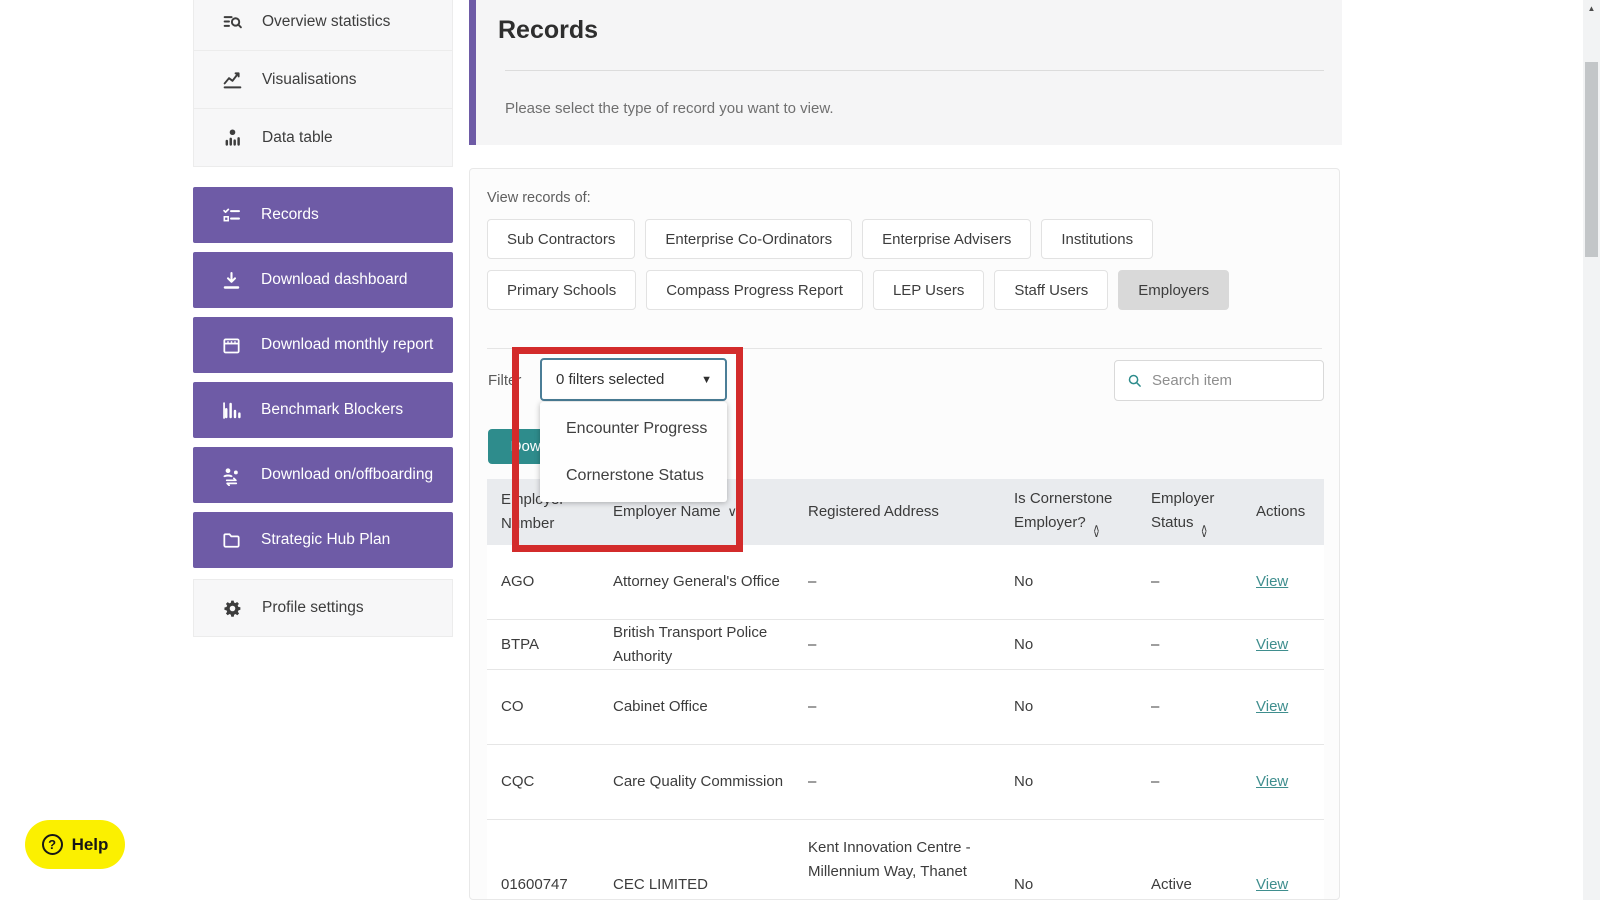 The height and width of the screenshot is (900, 1600). Describe the element at coordinates (505, 380) in the screenshot. I see `filter-label: Filter` at that location.